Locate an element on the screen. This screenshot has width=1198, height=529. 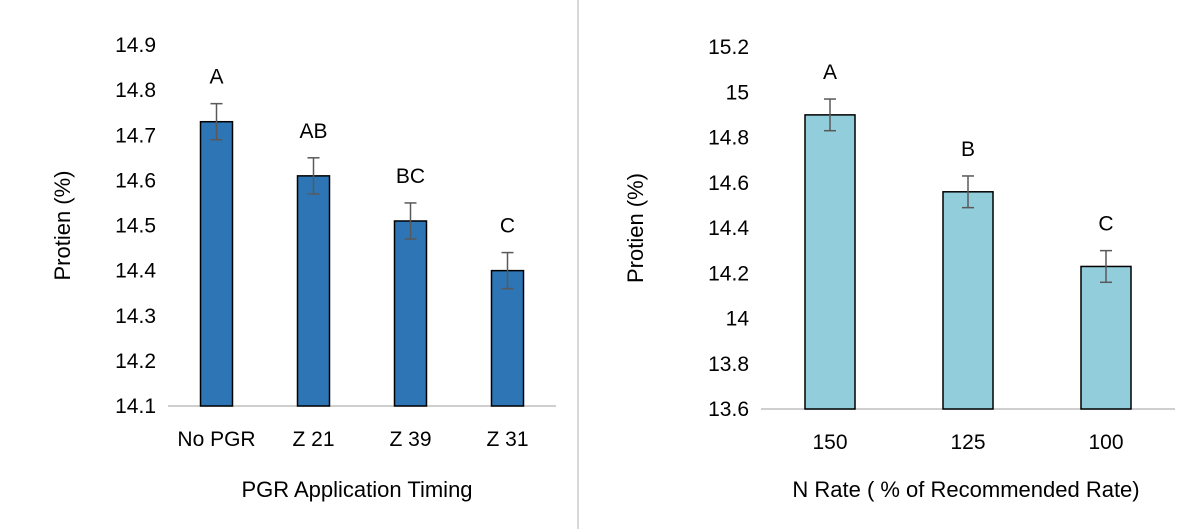
x-tick-labels: 150 125 100 is located at coordinates (967, 442).